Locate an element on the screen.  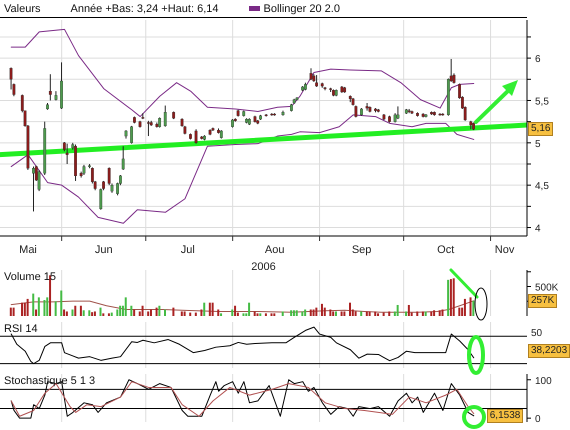
x-tick-label: Aou is located at coordinates (274, 250).